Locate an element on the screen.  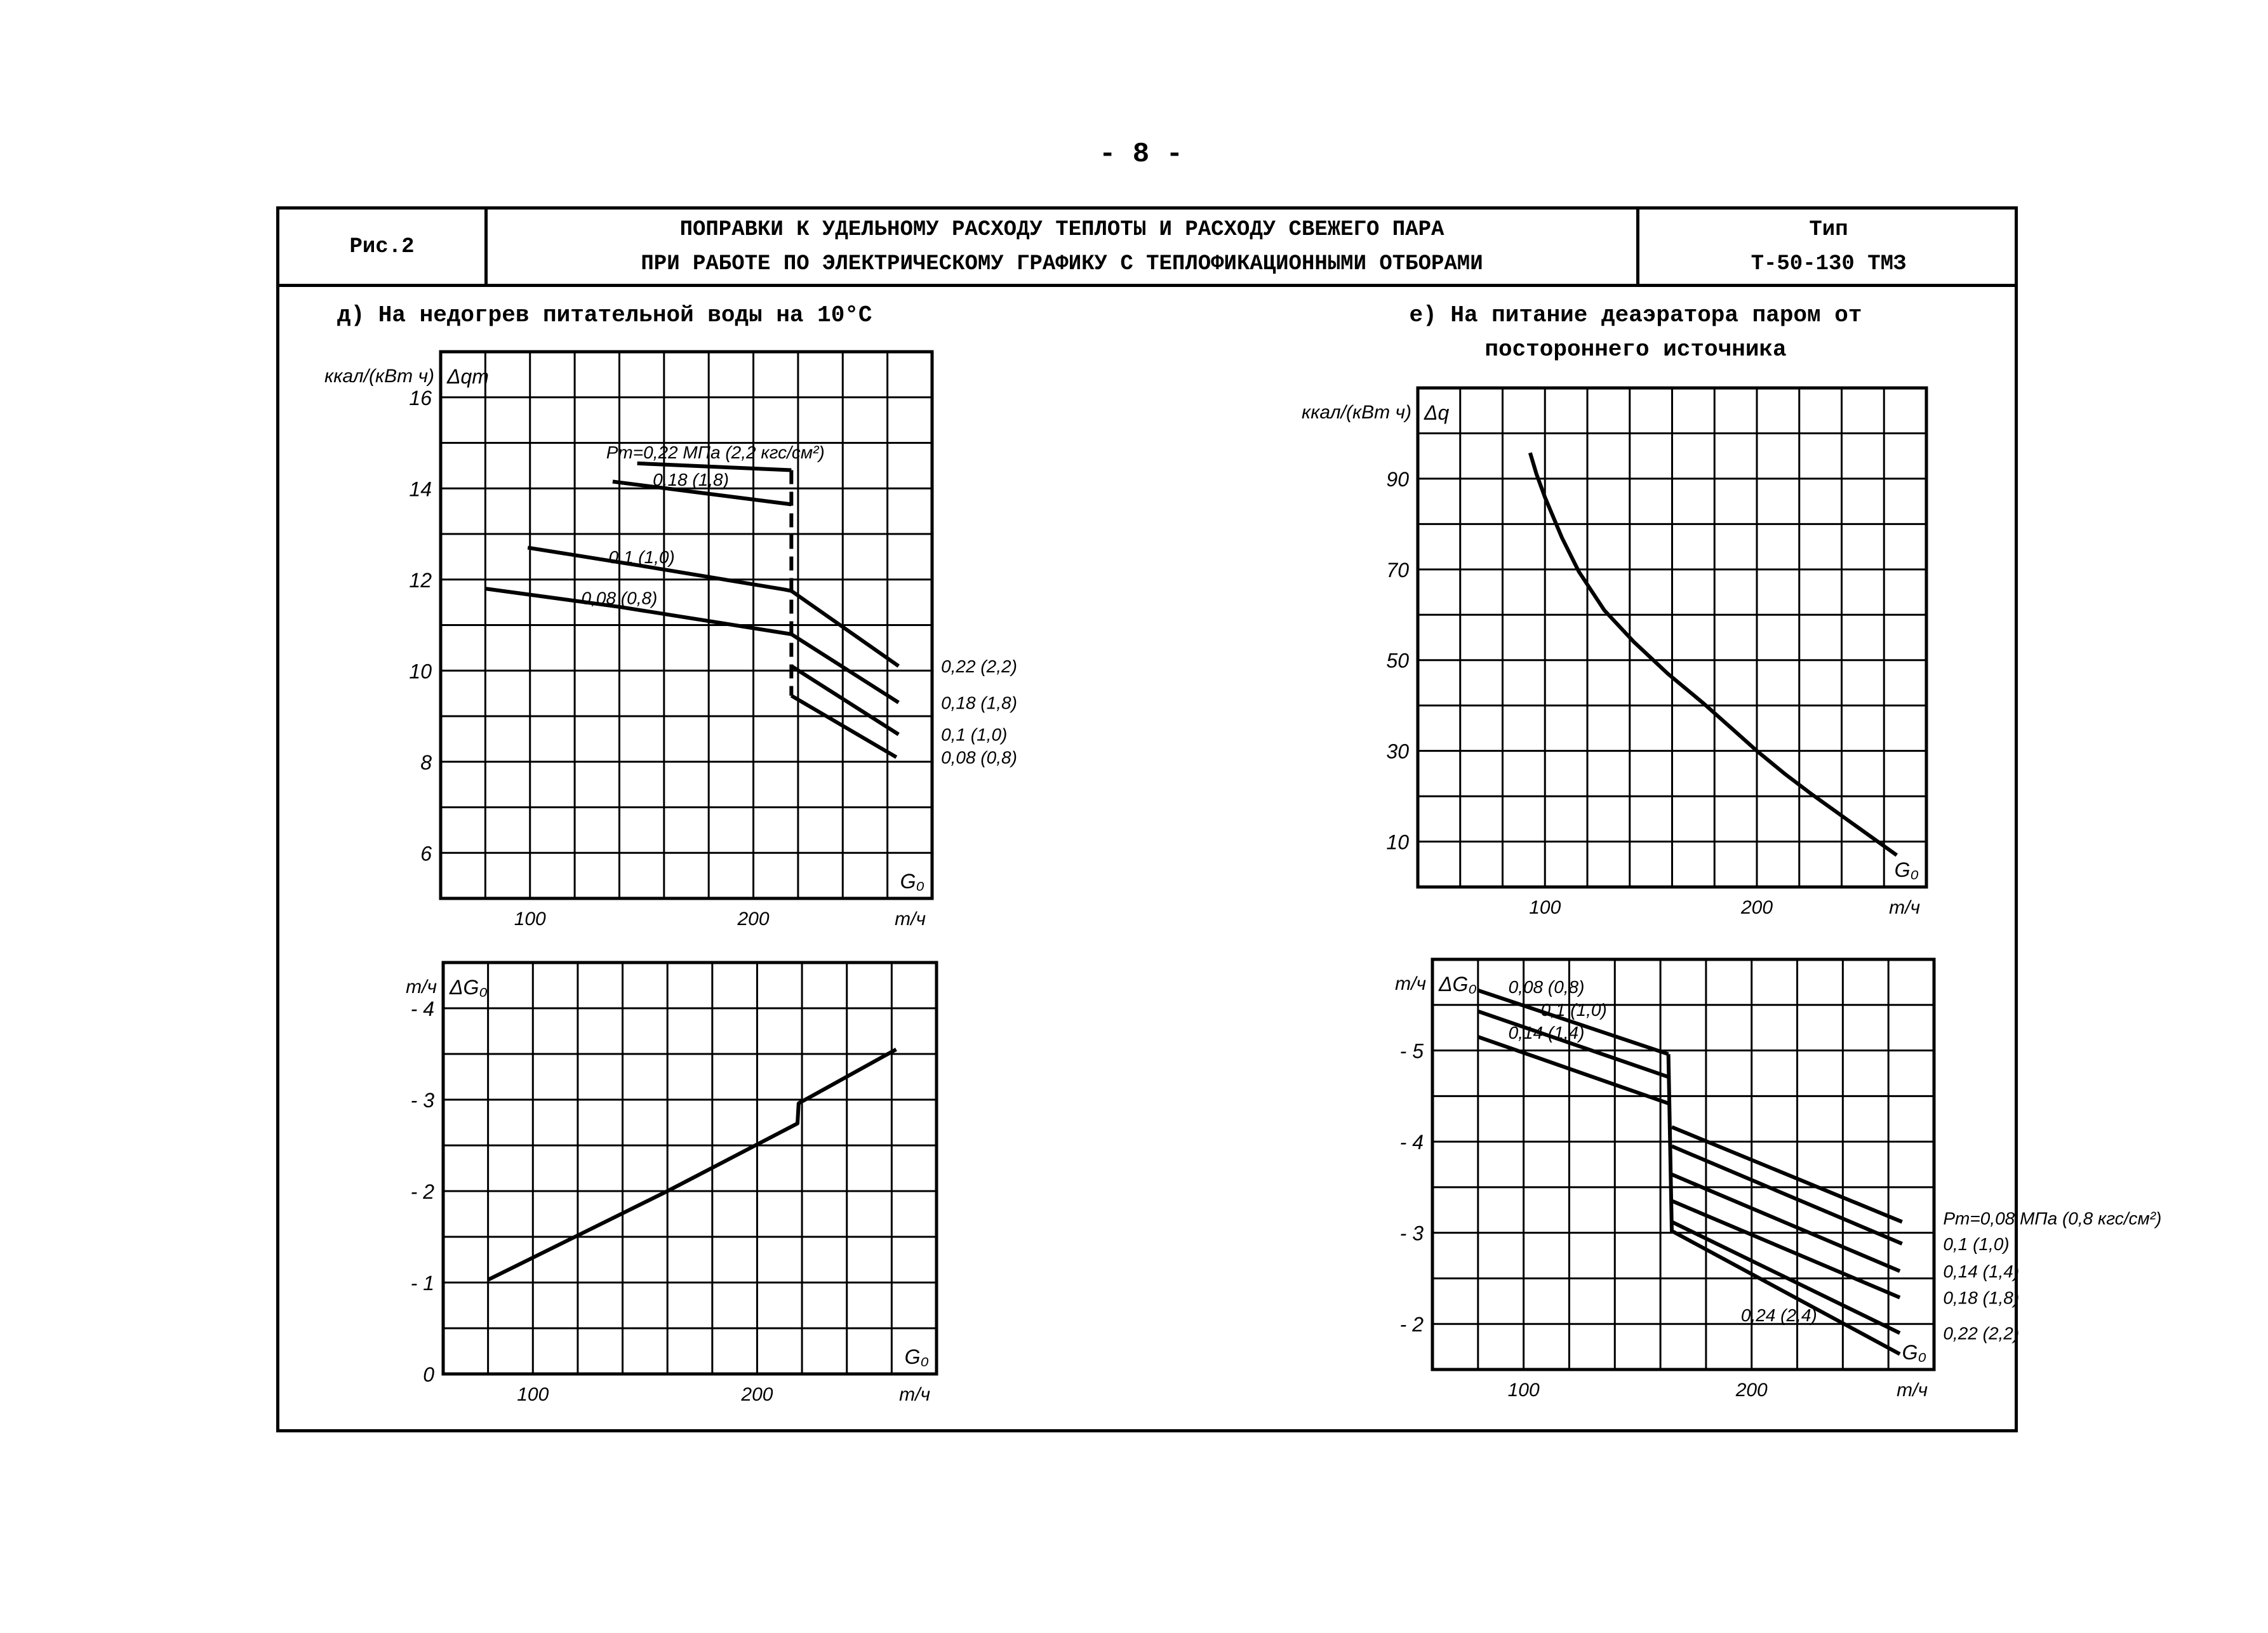
y-tick-label: 50 is located at coordinates (1397, 661).